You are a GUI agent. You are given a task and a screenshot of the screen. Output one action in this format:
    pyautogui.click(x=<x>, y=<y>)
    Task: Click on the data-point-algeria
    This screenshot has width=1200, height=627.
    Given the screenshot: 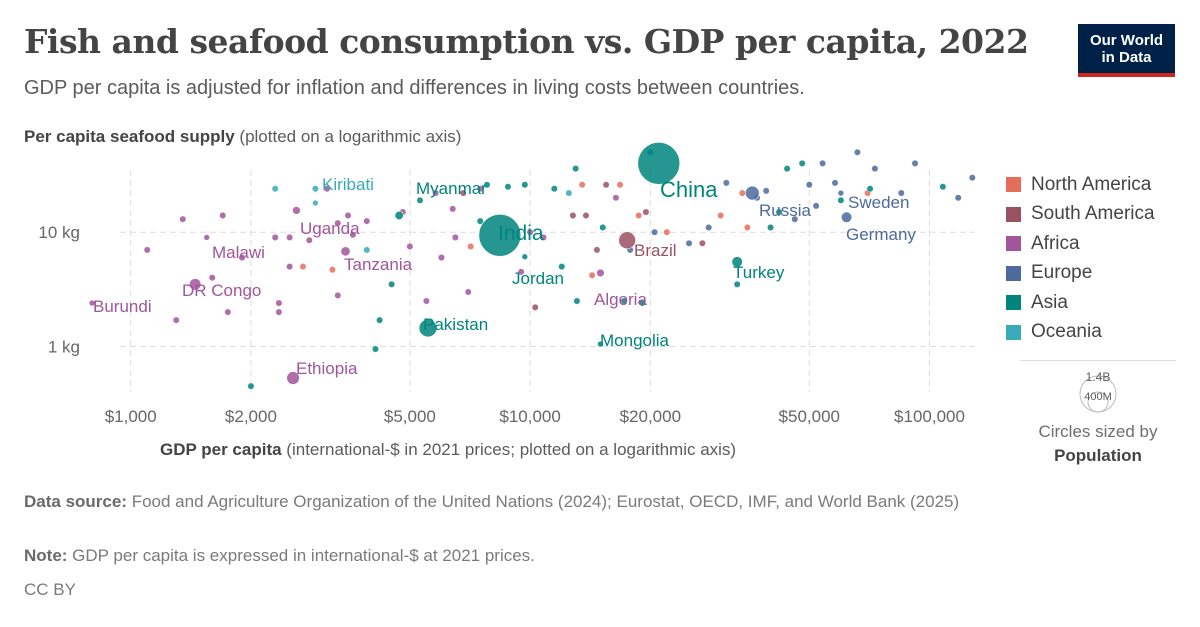 What is the action you would take?
    pyautogui.click(x=600, y=273)
    